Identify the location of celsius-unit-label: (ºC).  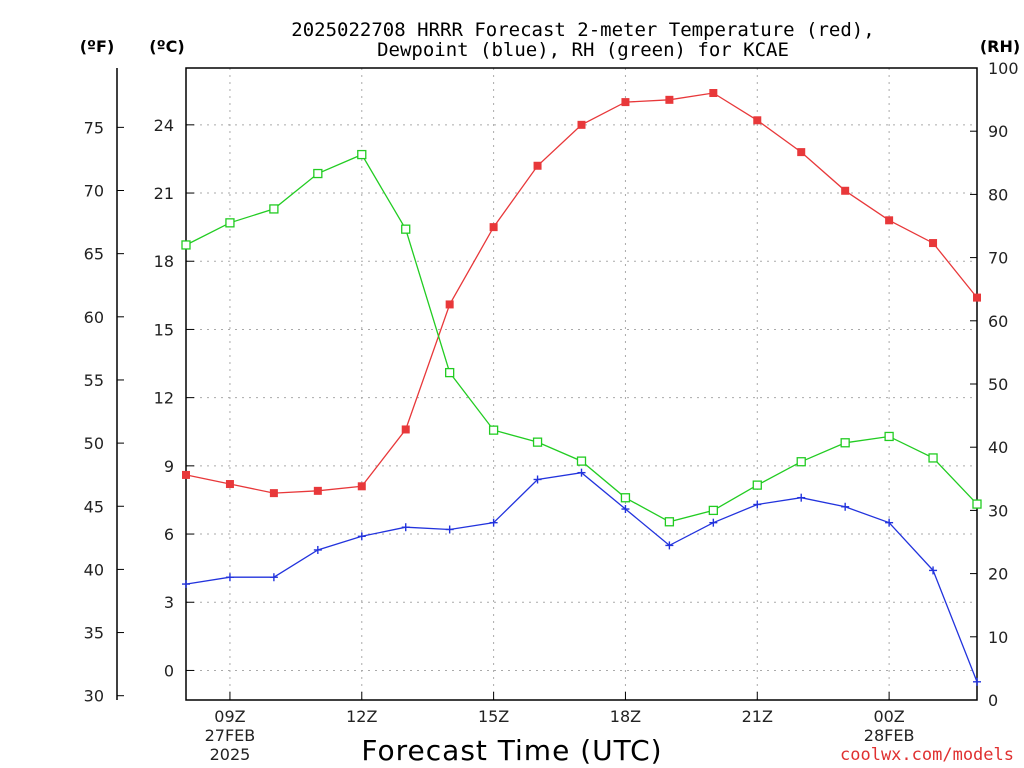
(166, 46).